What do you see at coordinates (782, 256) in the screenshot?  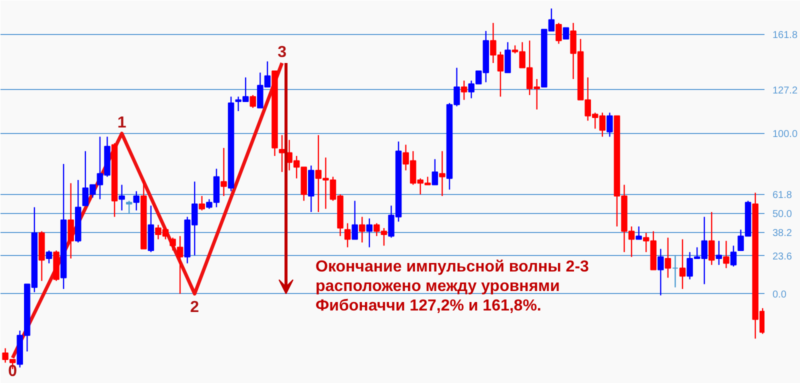 I see `y-tick-label: 23.6` at bounding box center [782, 256].